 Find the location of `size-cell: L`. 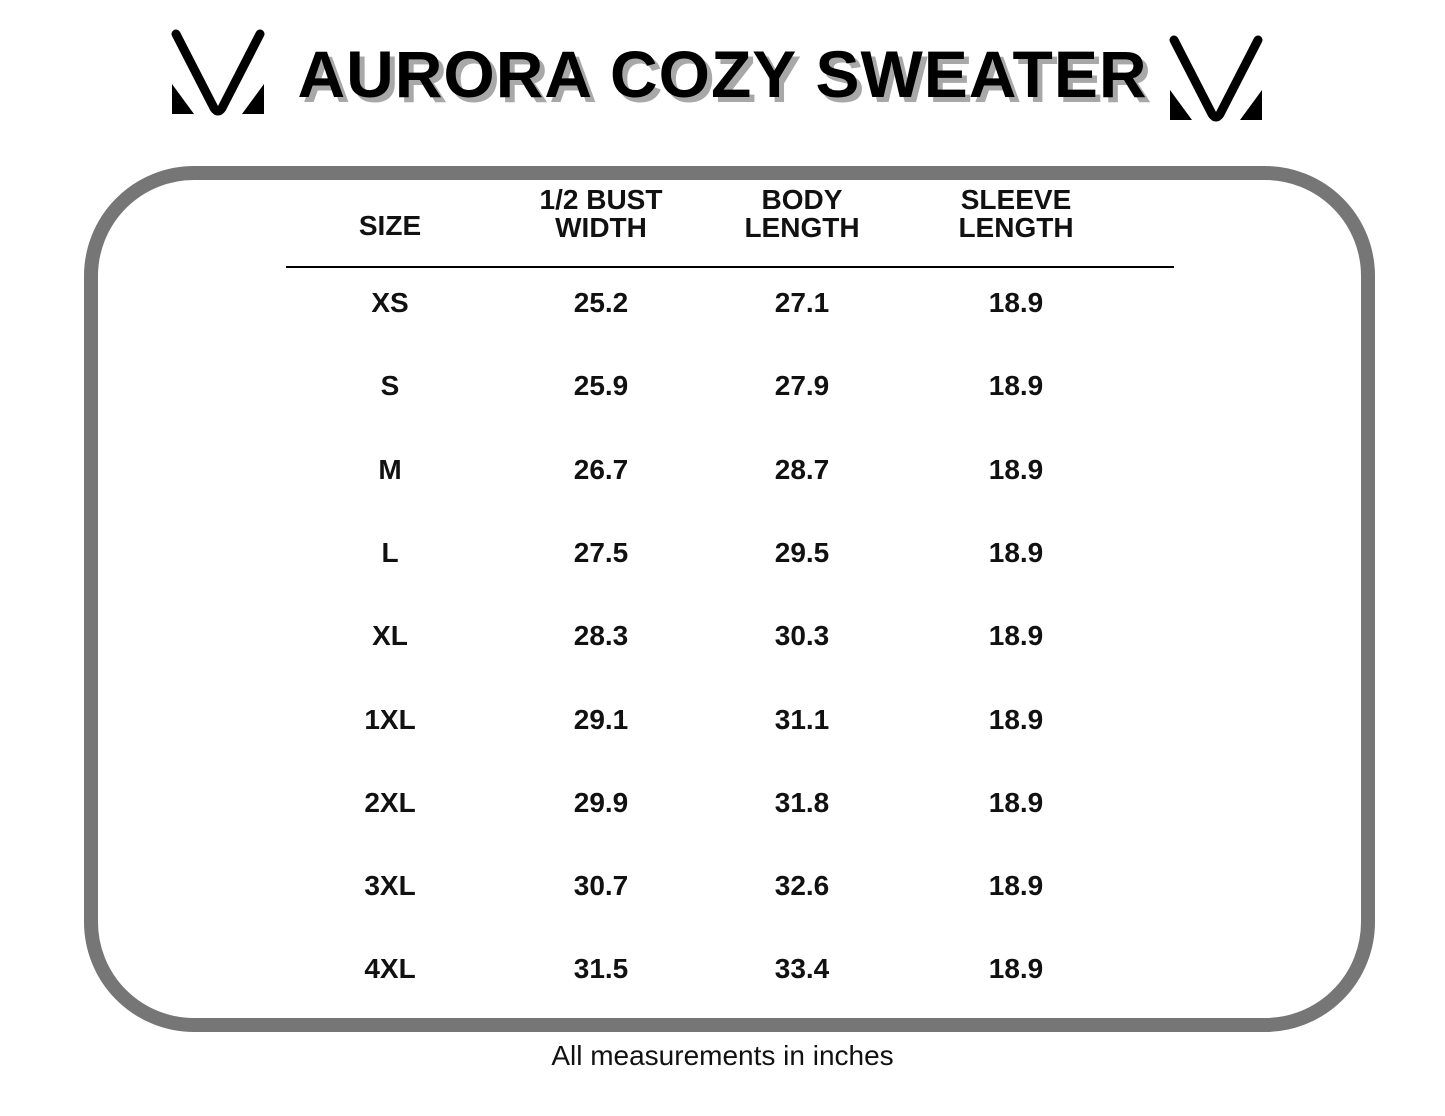

size-cell: L is located at coordinates (390, 552).